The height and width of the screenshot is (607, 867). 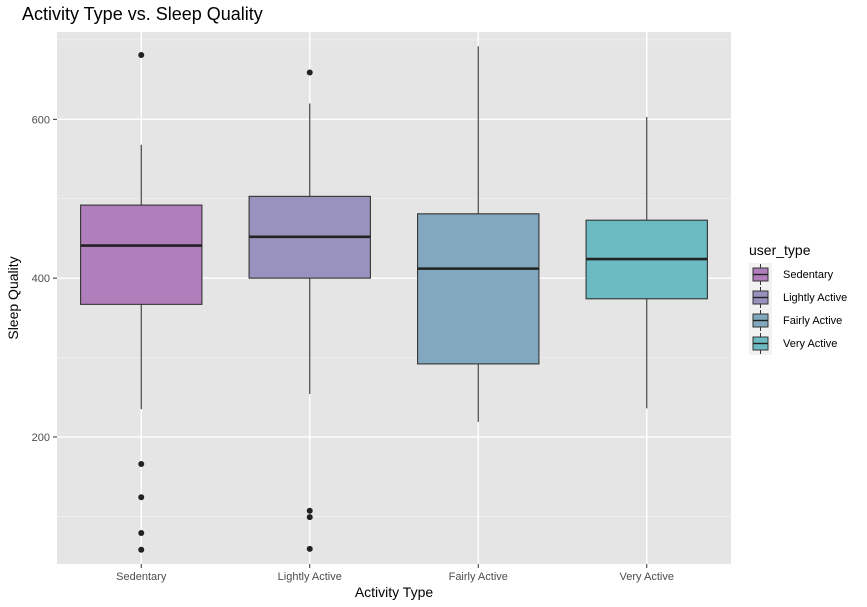 I want to click on y-tick-label: 200, so click(x=41, y=438).